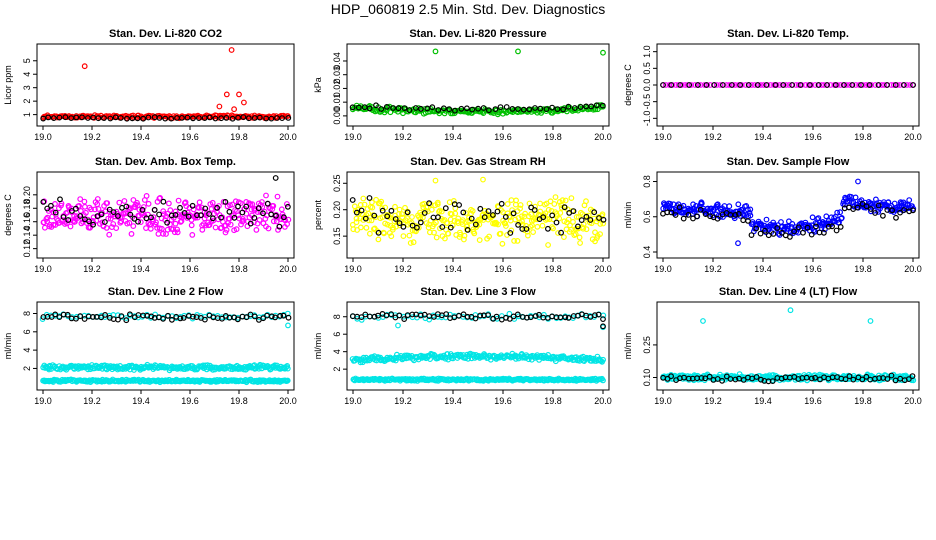 The width and height of the screenshot is (936, 540). What do you see at coordinates (337, 116) in the screenshot?
I see `y-tick-label: 0.00` at bounding box center [337, 116].